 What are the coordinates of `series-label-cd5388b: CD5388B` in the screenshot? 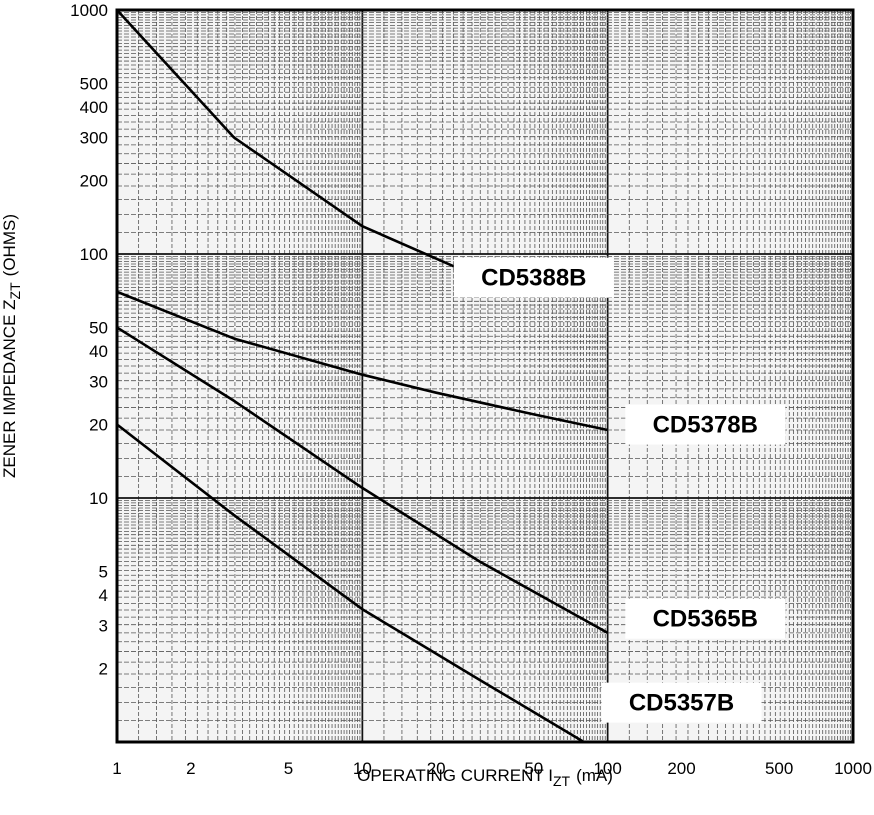 It's located at (533, 278).